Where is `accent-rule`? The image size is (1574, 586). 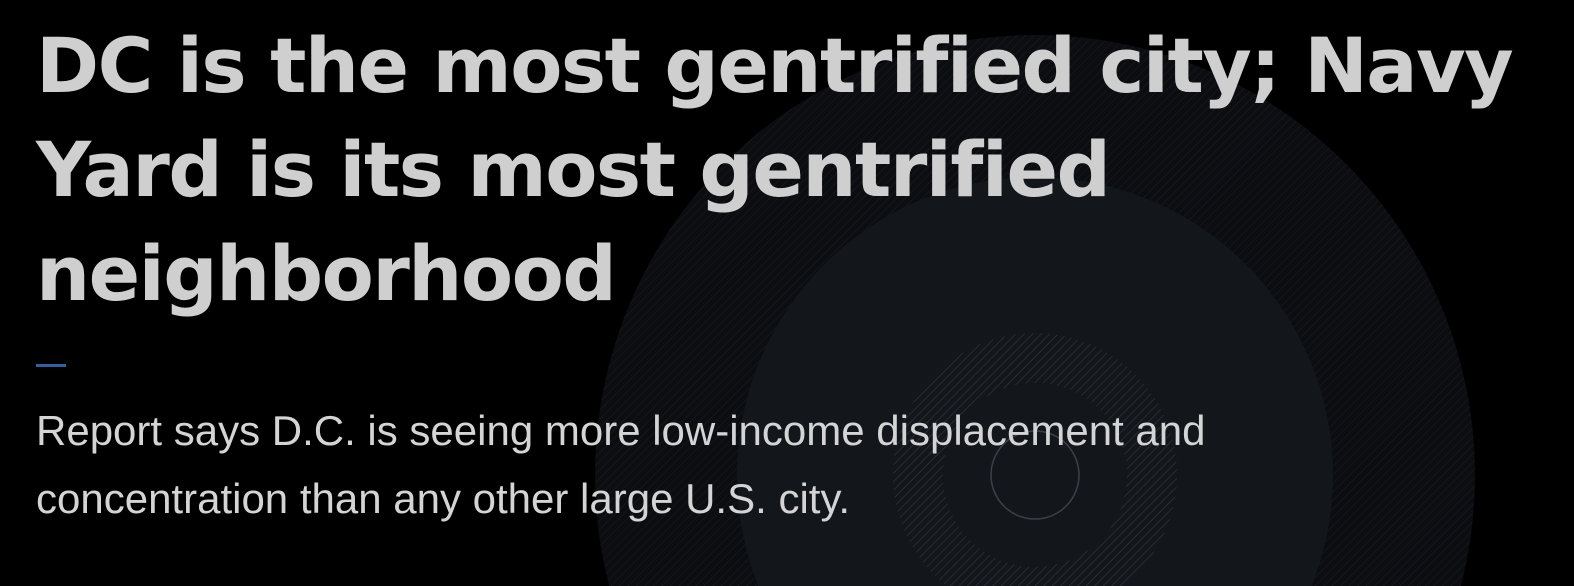 accent-rule is located at coordinates (51, 365).